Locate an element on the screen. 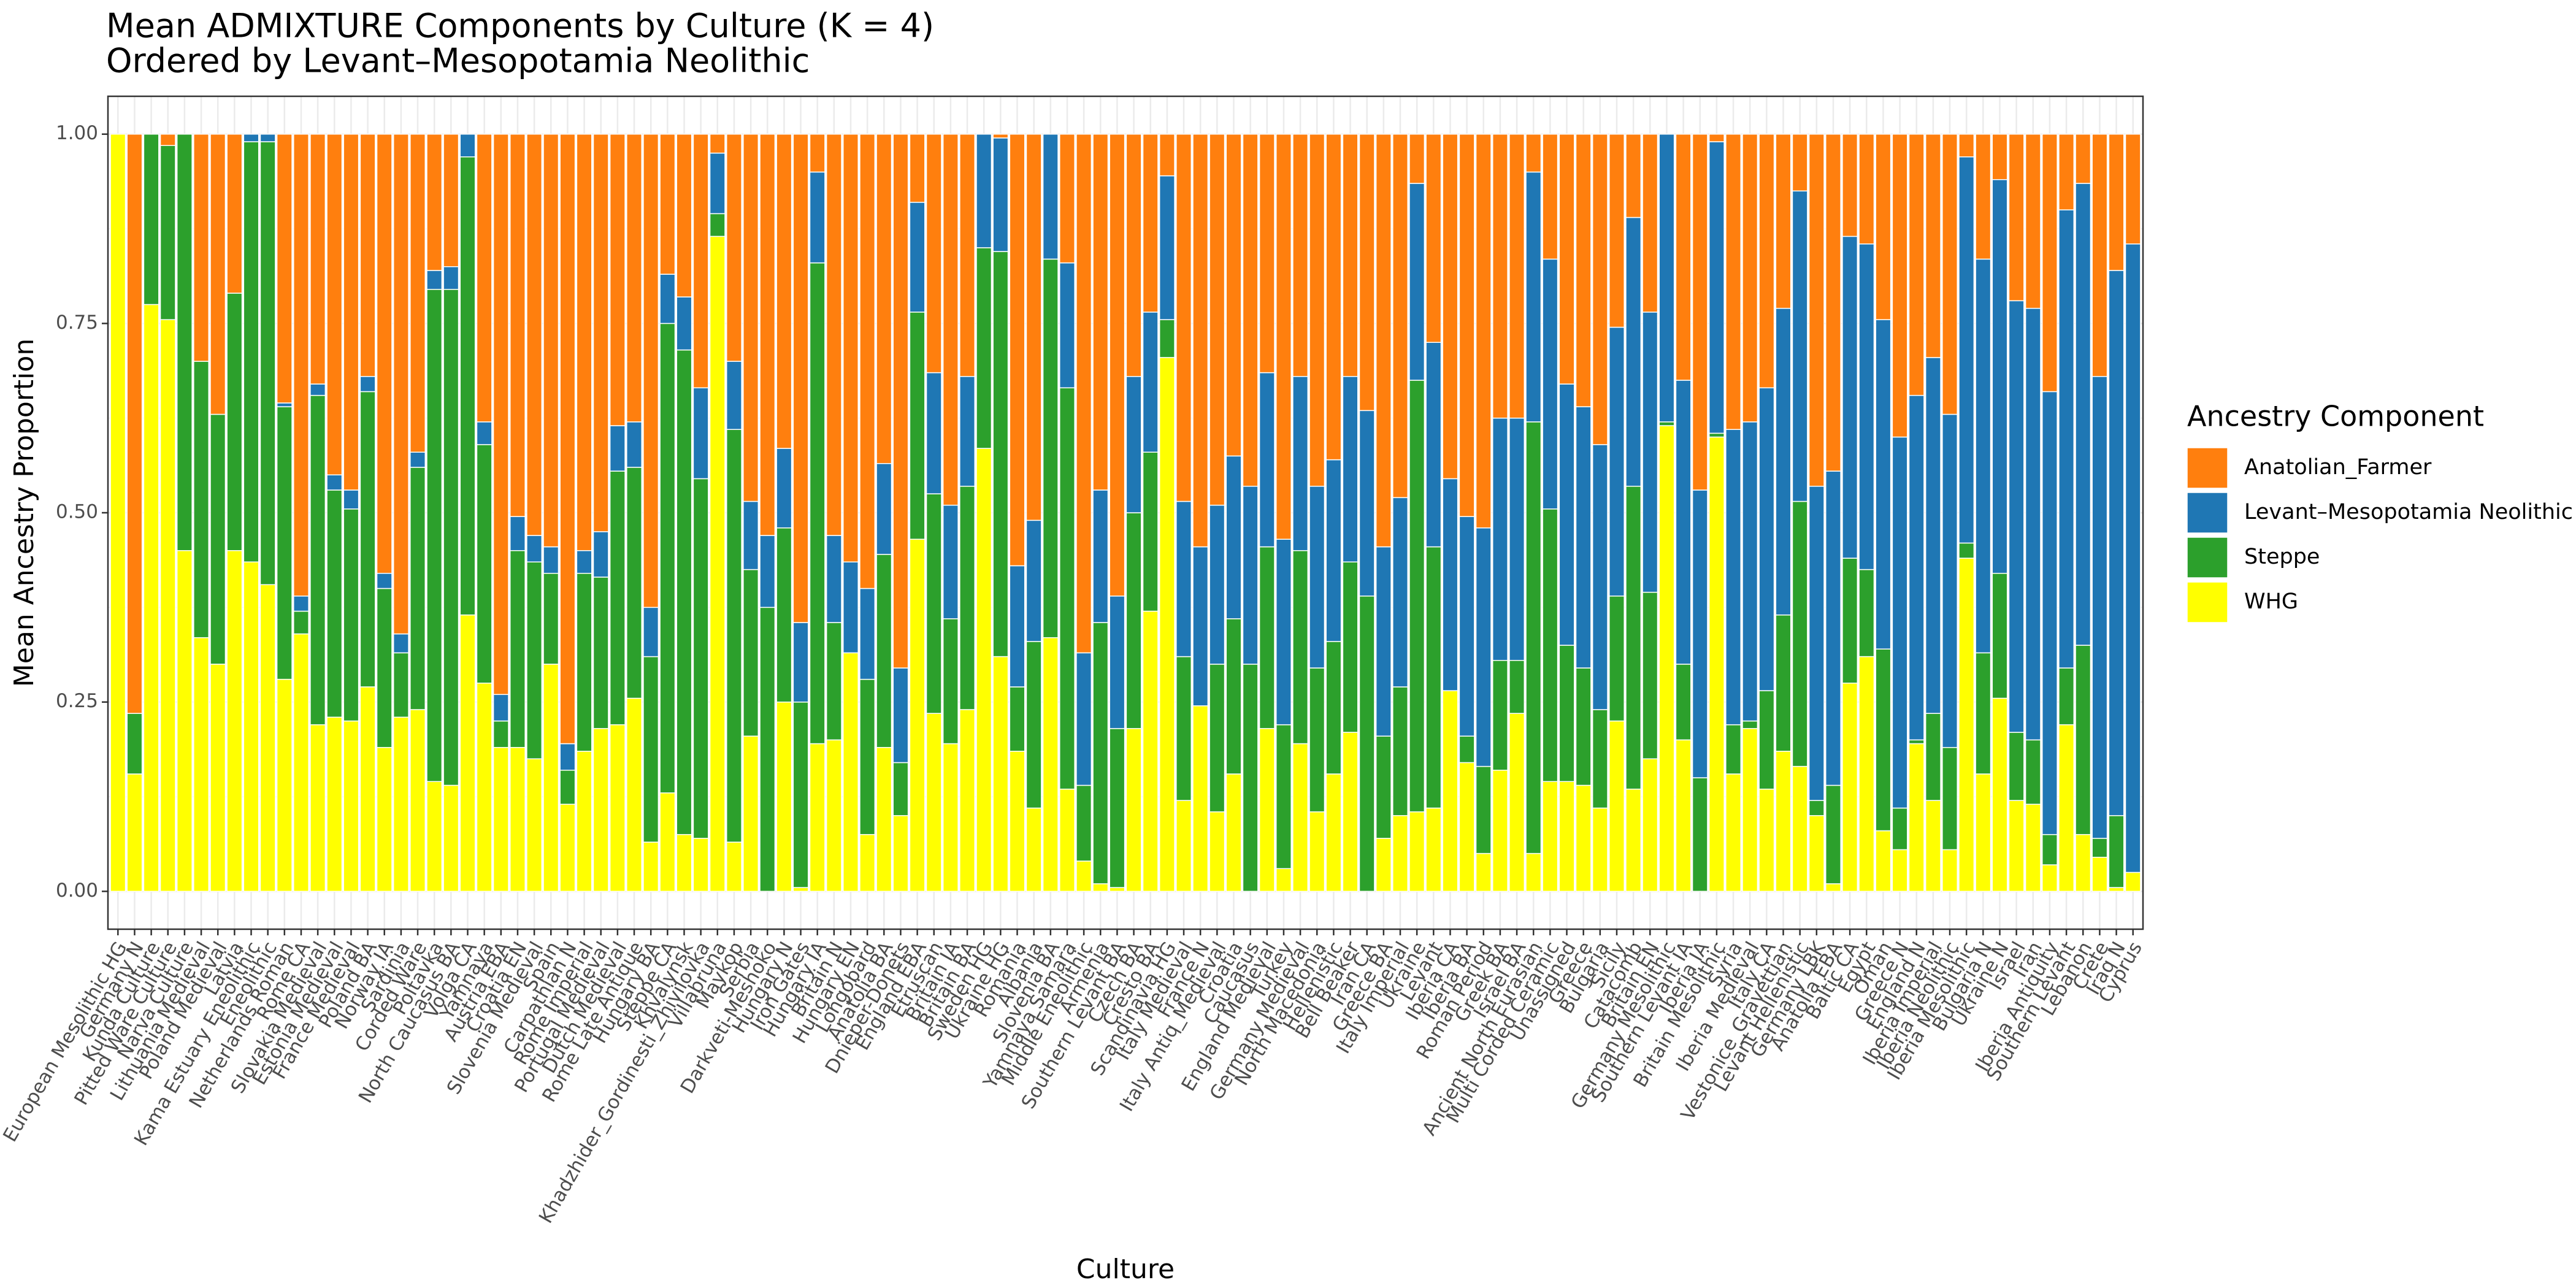 The width and height of the screenshot is (2576, 1288). y-axis-title: Mean Ancestry Proportion is located at coordinates (24, 513).